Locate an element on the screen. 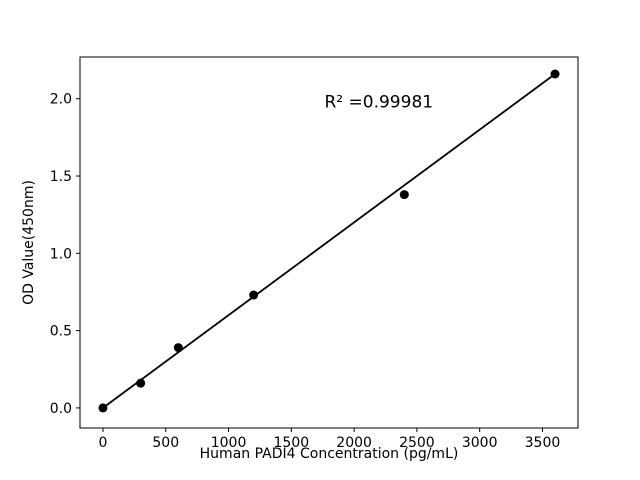 This screenshot has height=480, width=640. y-tick-label: 0.5 is located at coordinates (61, 332).